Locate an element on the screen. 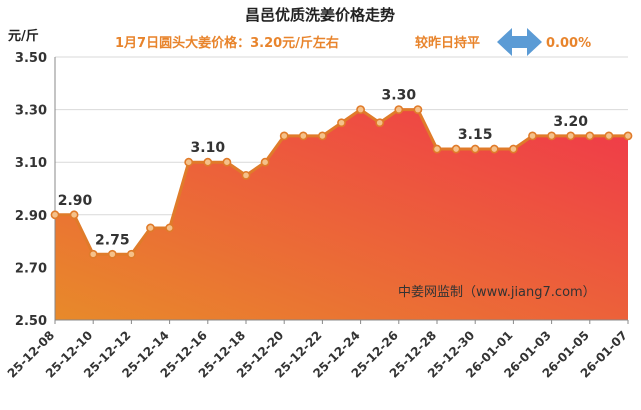  data-label: 3.10 is located at coordinates (208, 148).